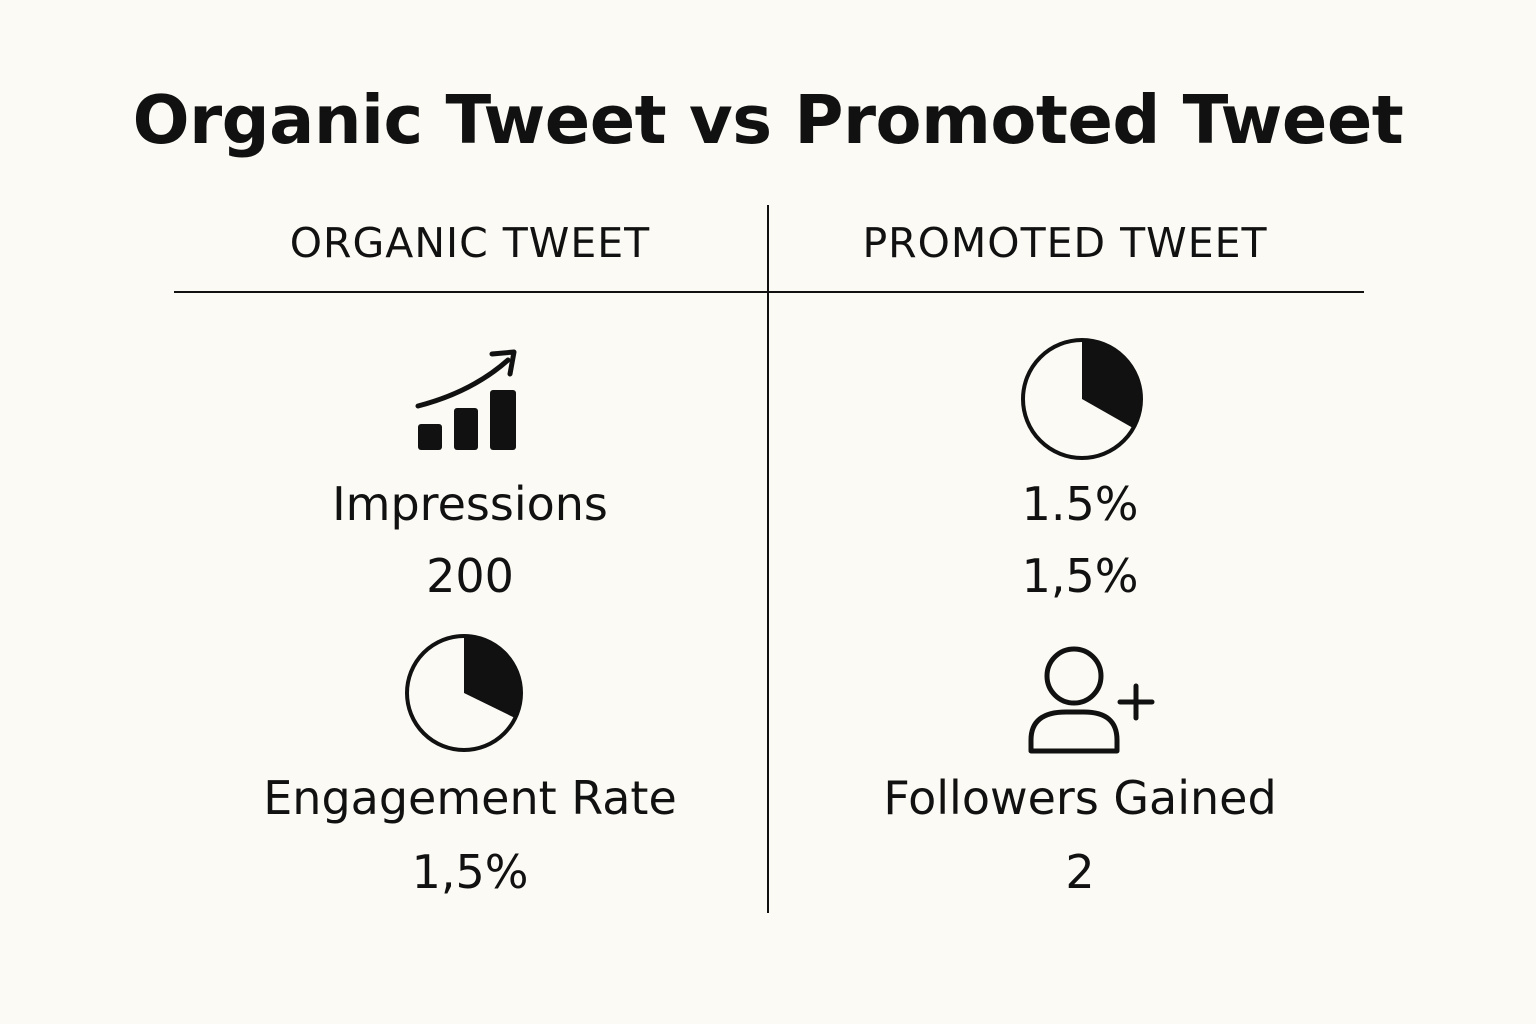 The width and height of the screenshot is (1536, 1024). What do you see at coordinates (467, 401) in the screenshot?
I see `bar-chart-growth-icon` at bounding box center [467, 401].